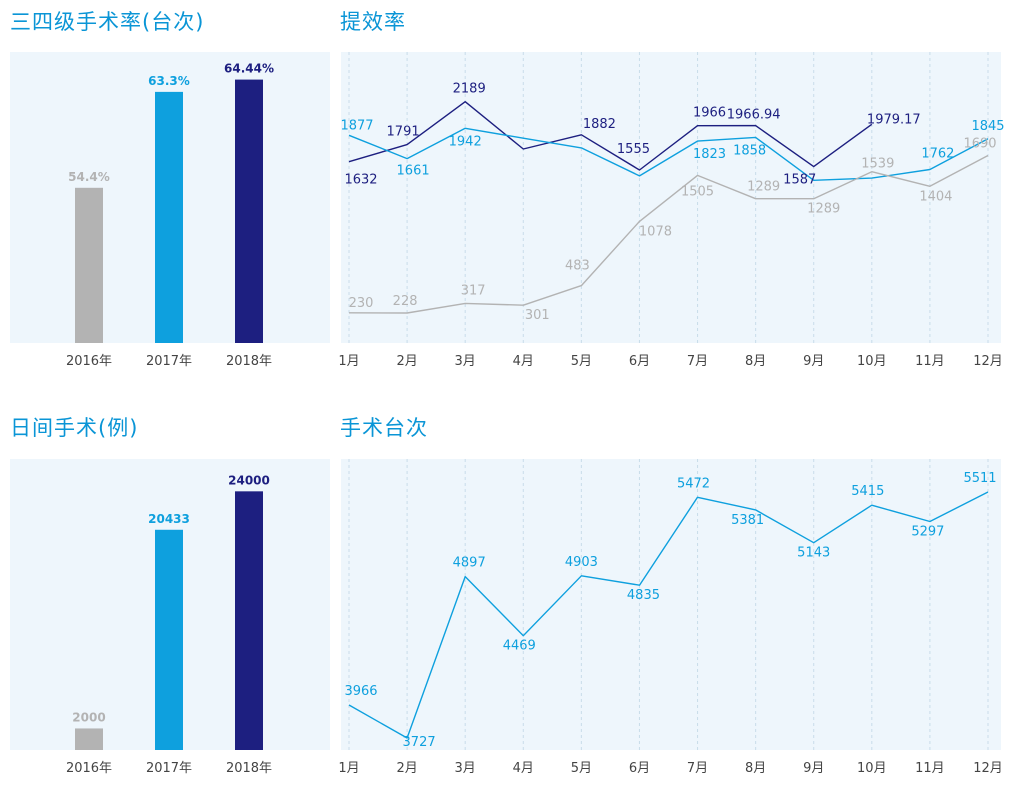  What do you see at coordinates (813, 768) in the screenshot?
I see `surgerycount-x-tick-label: 9月` at bounding box center [813, 768].